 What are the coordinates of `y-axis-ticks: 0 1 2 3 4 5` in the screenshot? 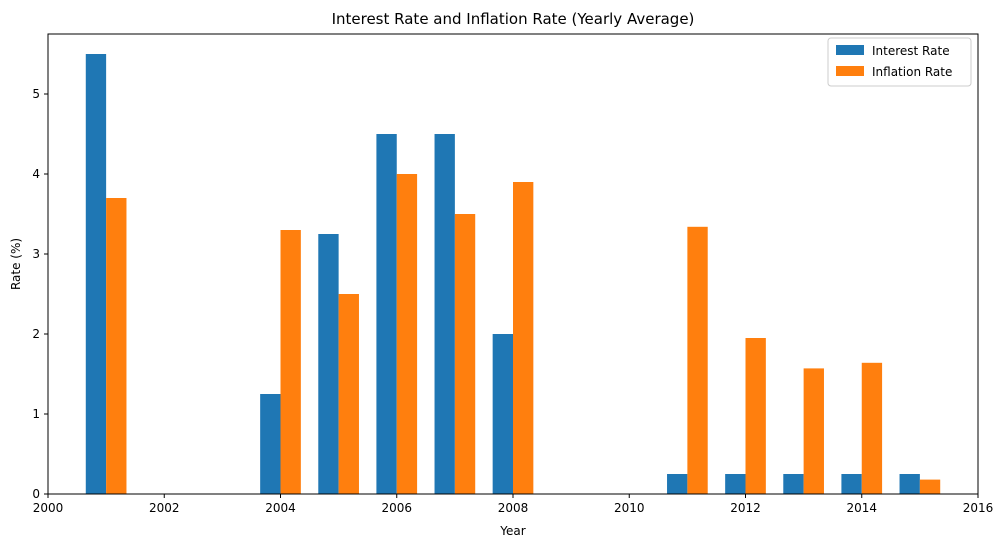 It's located at (40, 294).